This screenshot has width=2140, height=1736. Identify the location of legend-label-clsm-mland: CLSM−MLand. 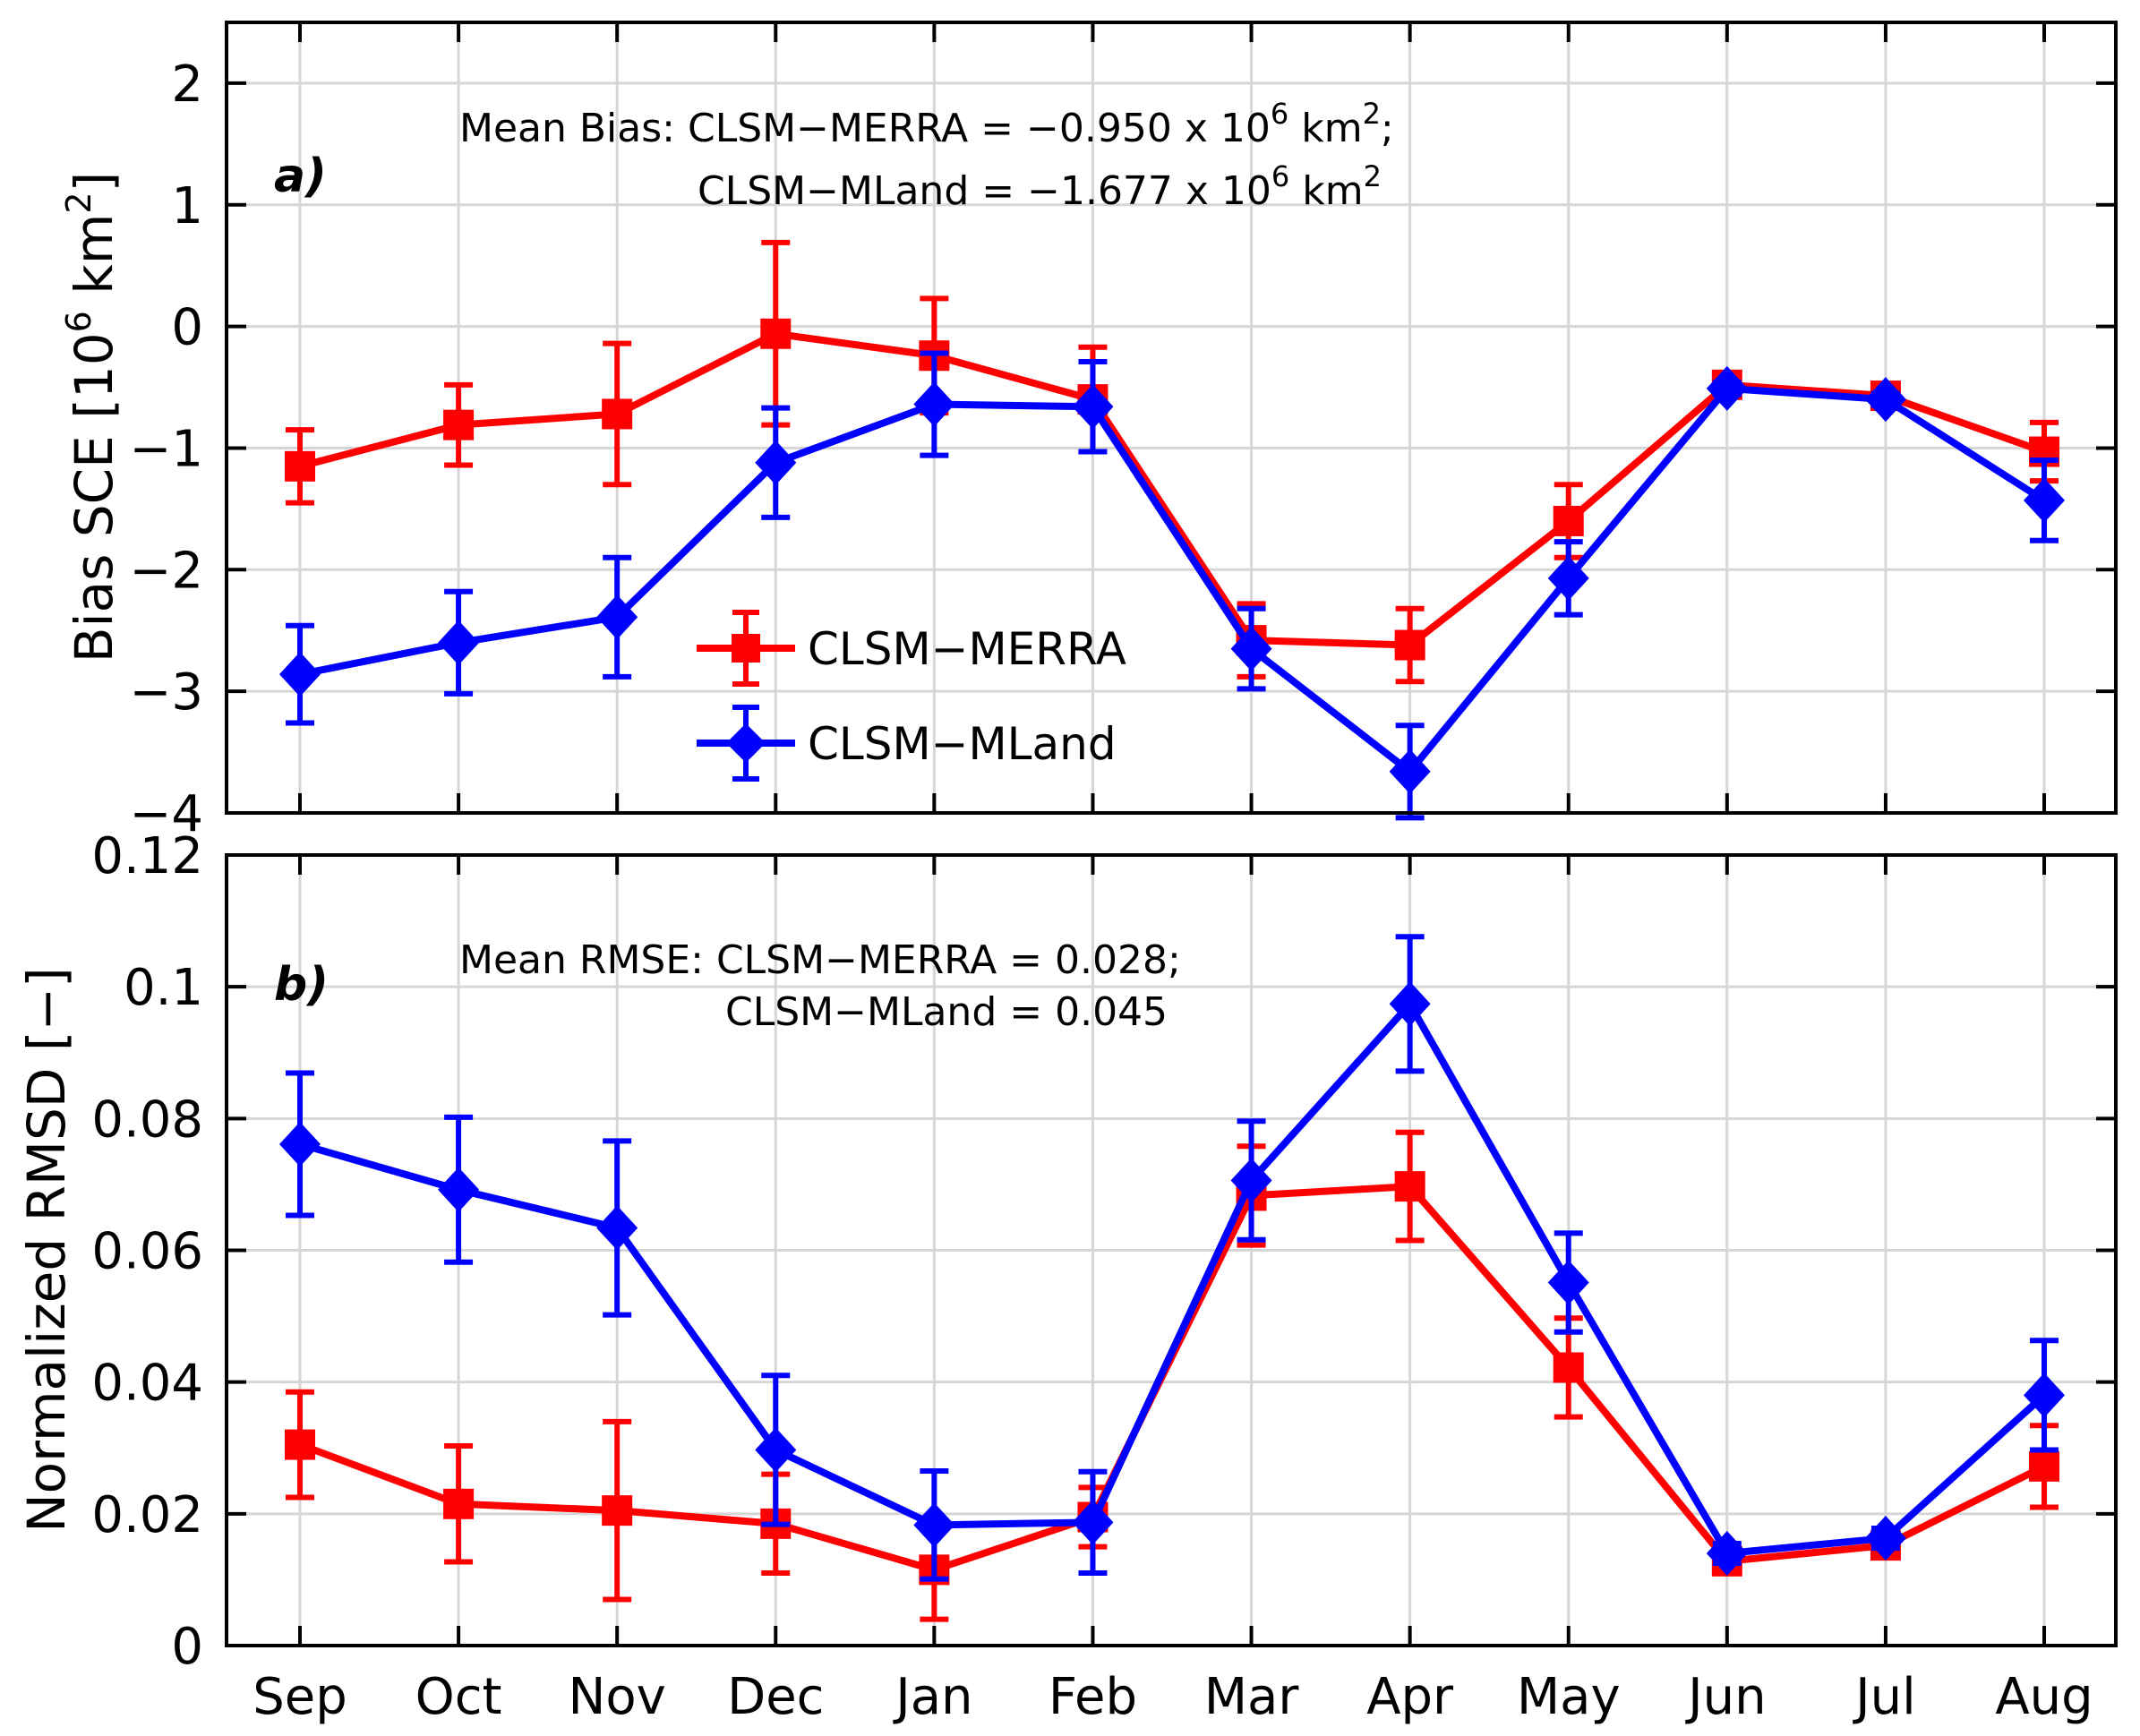
(963, 744).